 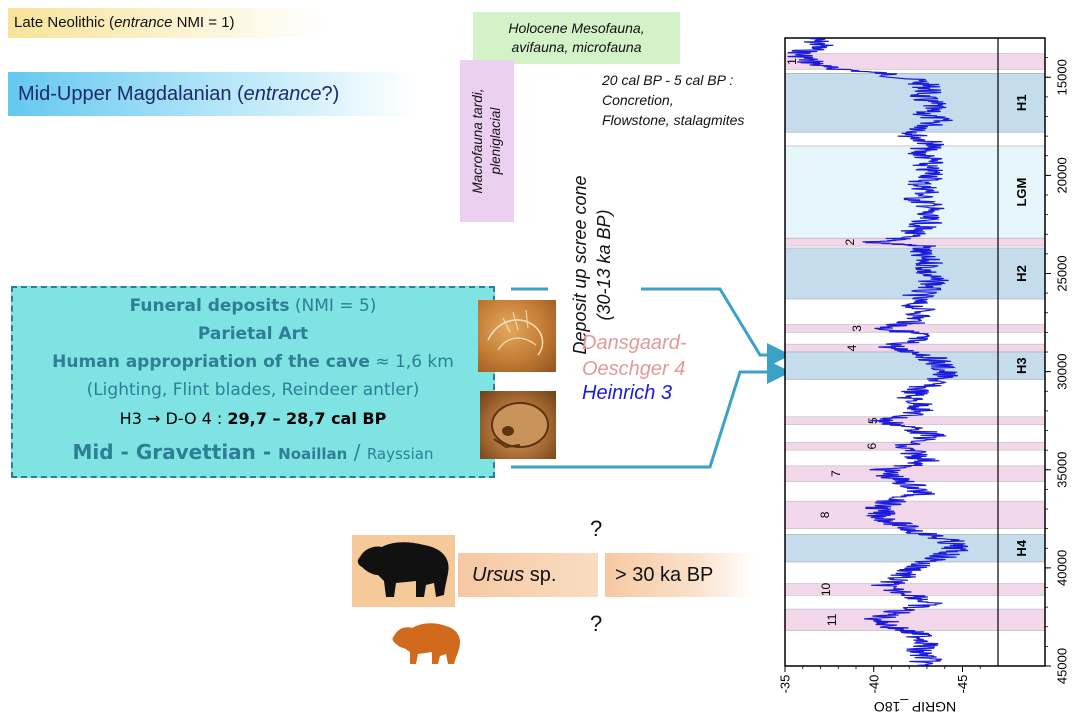 I want to click on interstadial-label-7: 7, so click(x=836, y=473).